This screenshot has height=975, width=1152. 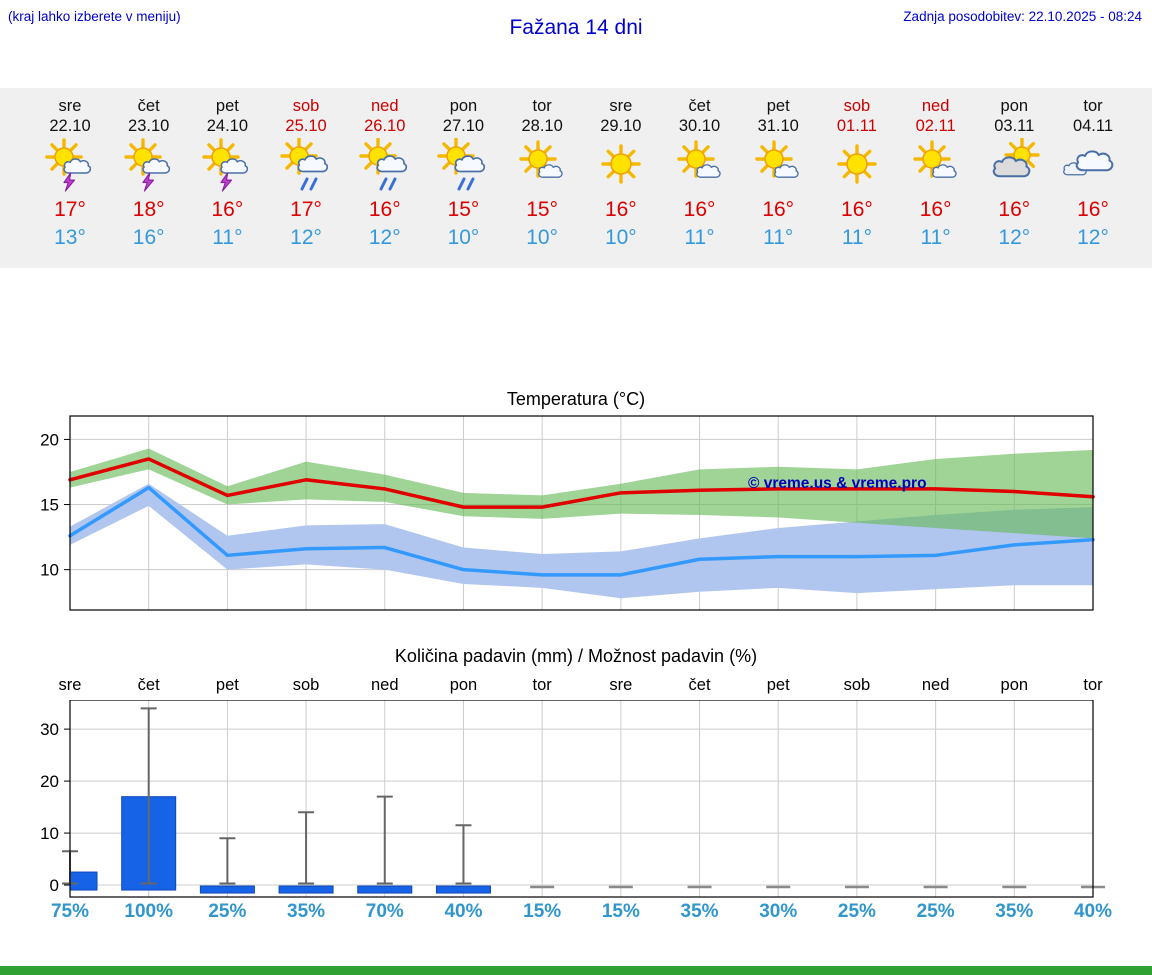 I want to click on day-date: 04.11, so click(x=1093, y=126).